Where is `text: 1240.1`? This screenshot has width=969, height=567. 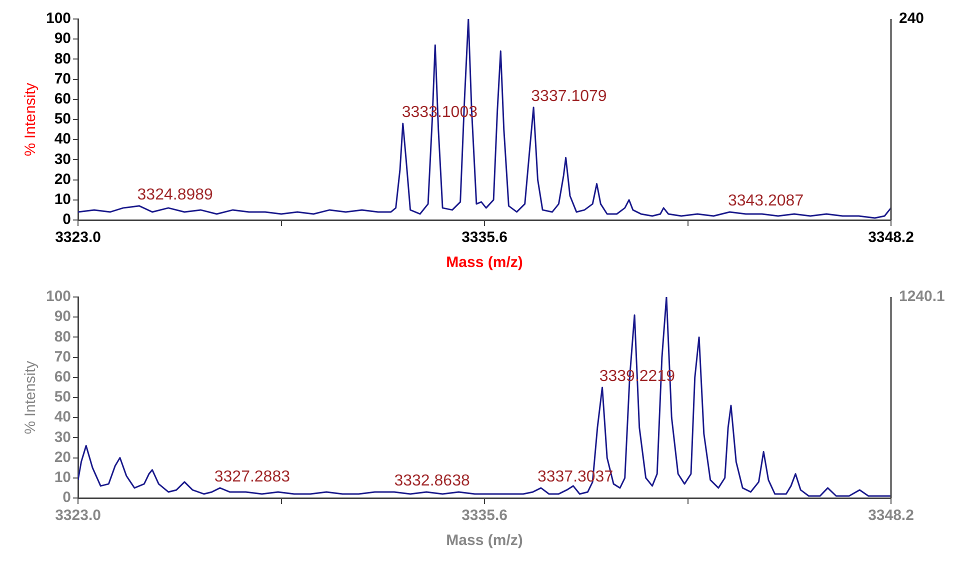
text: 1240.1 is located at coordinates (922, 297).